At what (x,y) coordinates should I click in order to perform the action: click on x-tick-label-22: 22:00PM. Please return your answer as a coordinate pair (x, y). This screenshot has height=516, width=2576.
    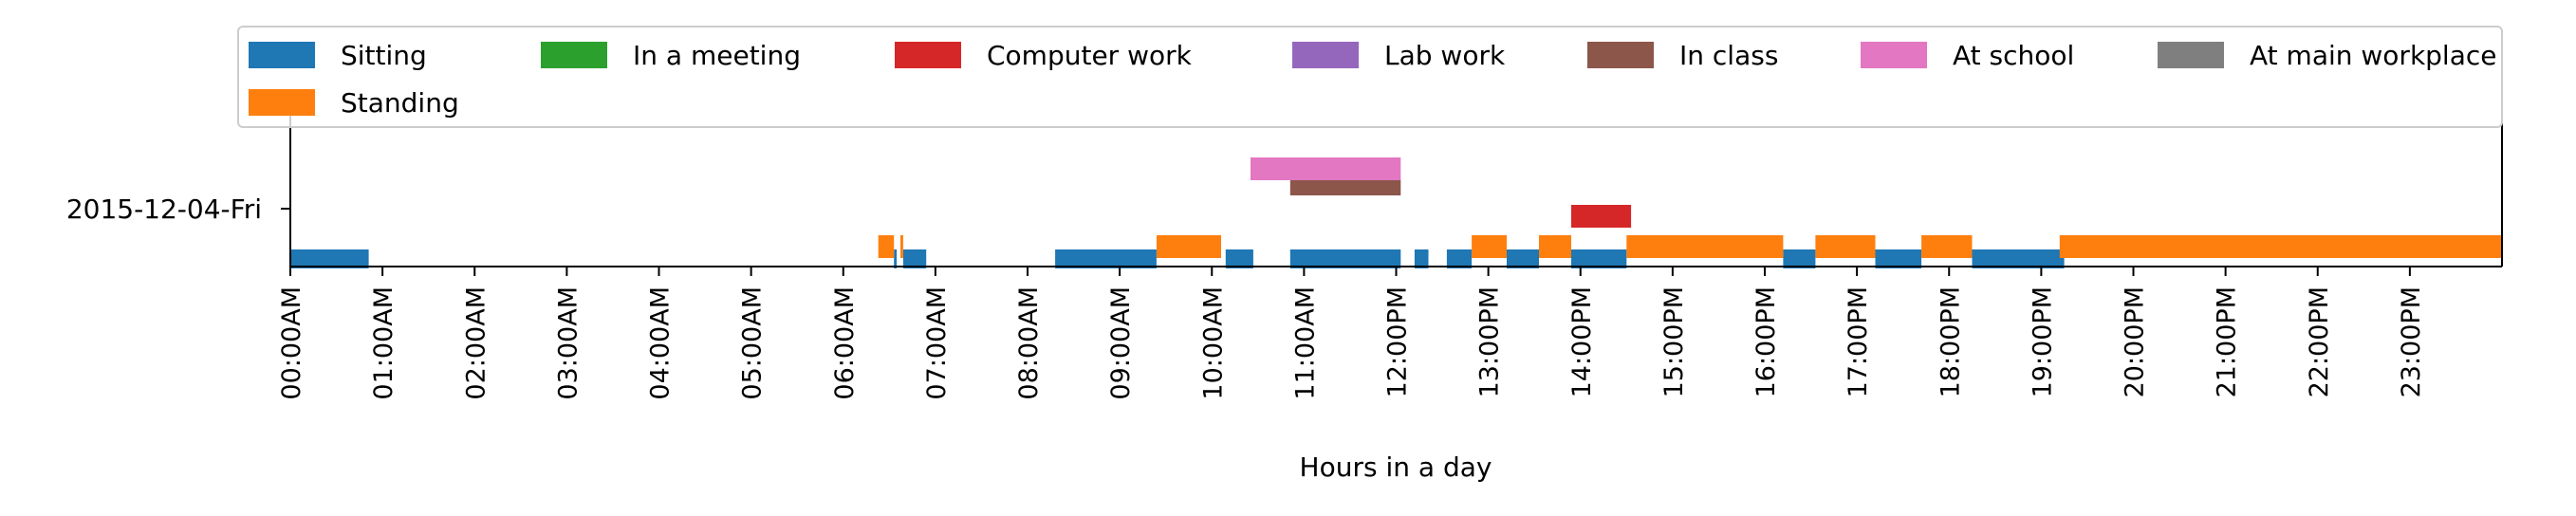
    Looking at the image, I should click on (2319, 342).